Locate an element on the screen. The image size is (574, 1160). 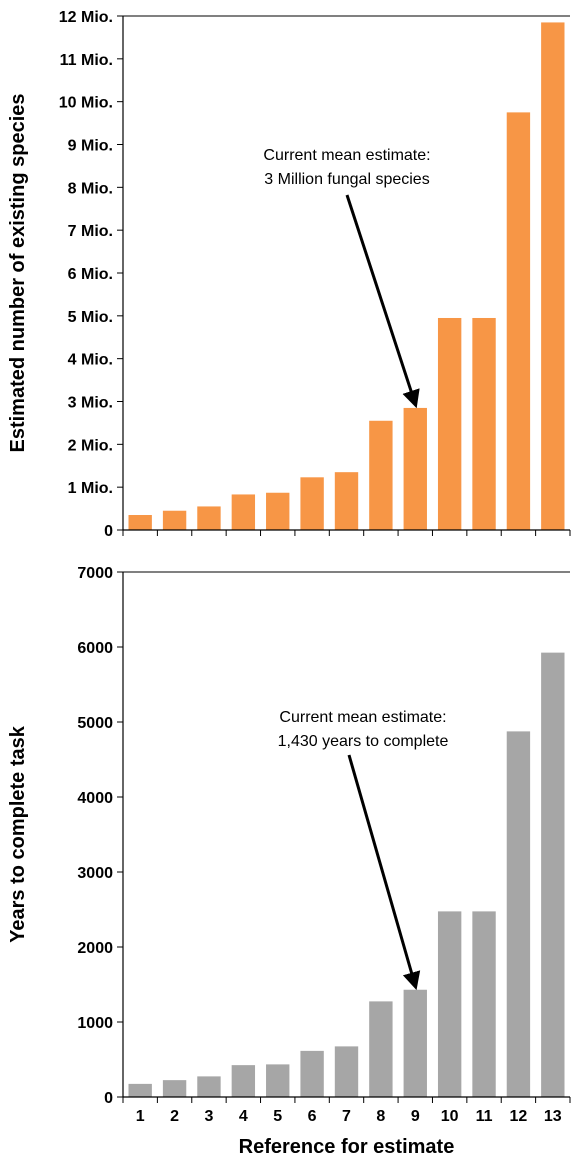
y-tick-label: 2000 is located at coordinates (95, 948).